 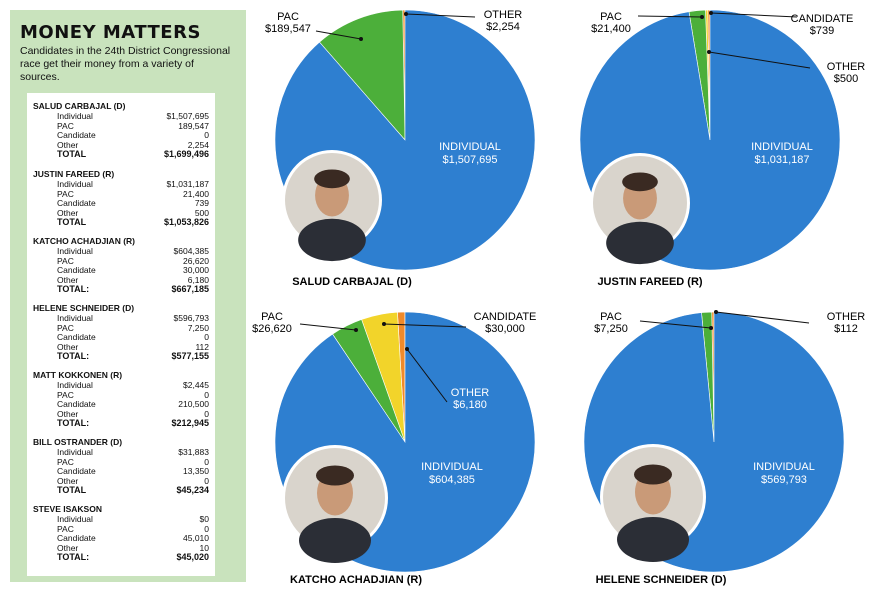 I want to click on total-row: TOTAL $1,053,826, so click(x=121, y=223).